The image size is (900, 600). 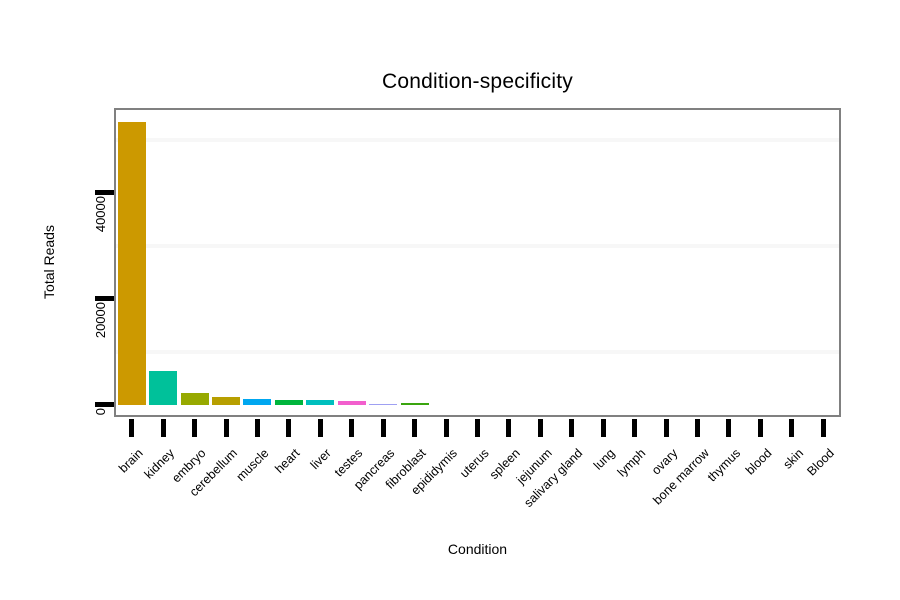 I want to click on bar-embryo, so click(x=194, y=398).